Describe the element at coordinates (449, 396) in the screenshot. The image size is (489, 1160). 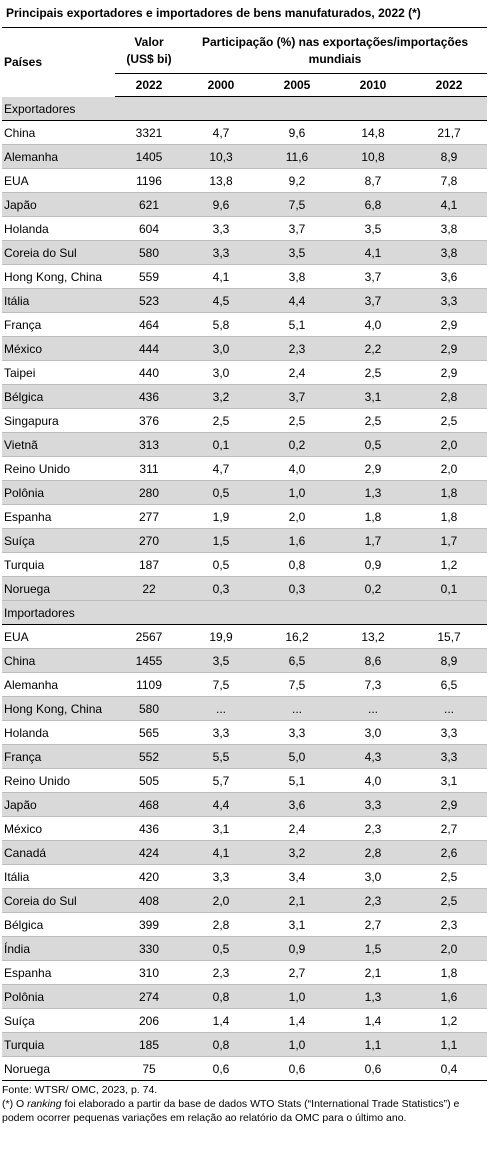
I see `share-cell: 2,8` at that location.